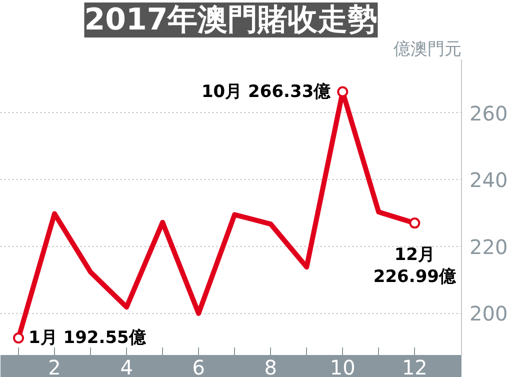  I want to click on x-tick-label: 8, so click(270, 366).